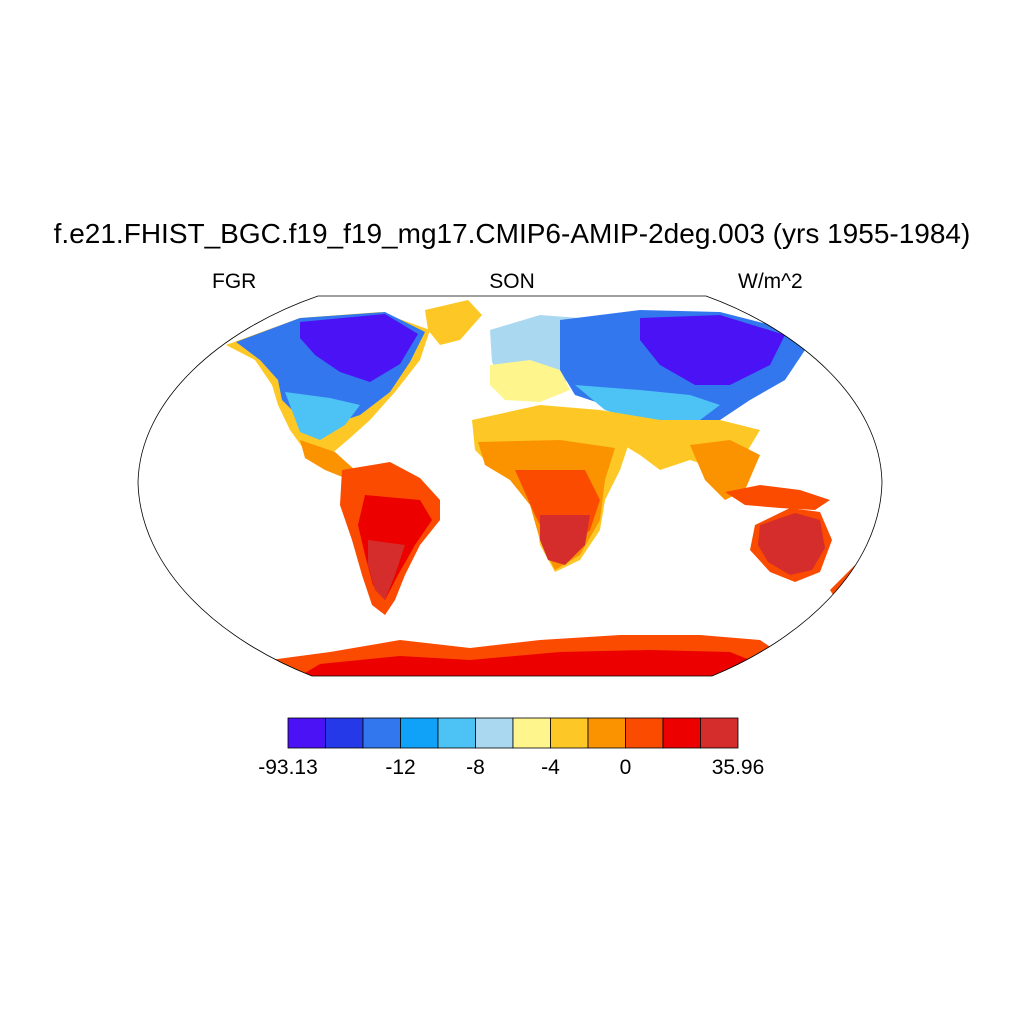 This screenshot has height=1024, width=1024. Describe the element at coordinates (475, 767) in the screenshot. I see `colorbar-tick-label: -8` at that location.